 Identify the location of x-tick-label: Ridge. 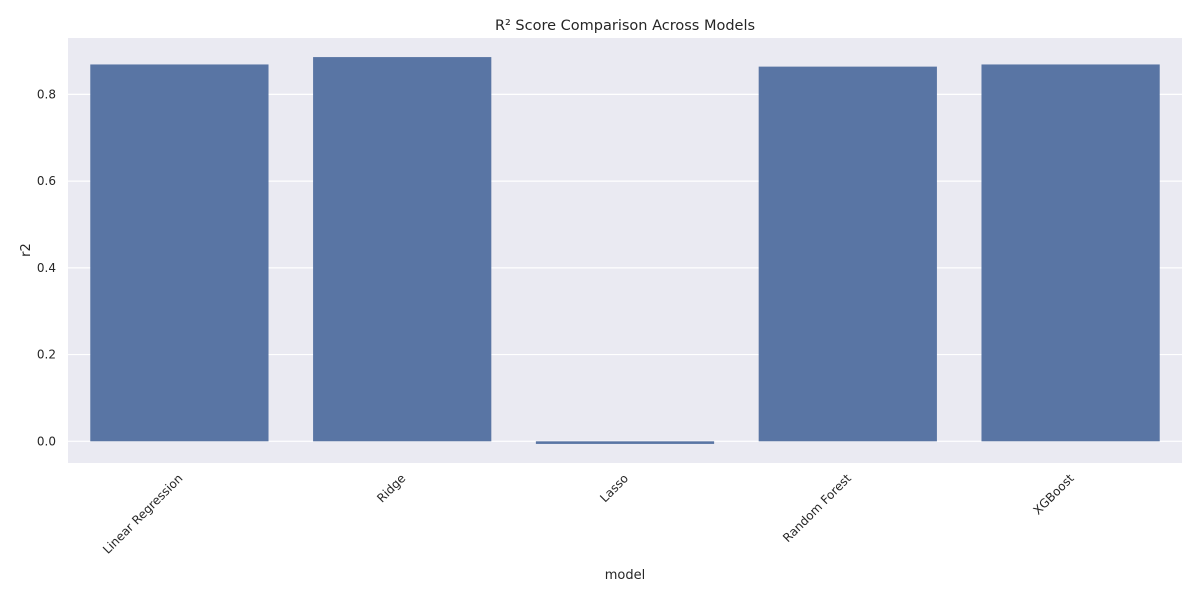
(391, 488).